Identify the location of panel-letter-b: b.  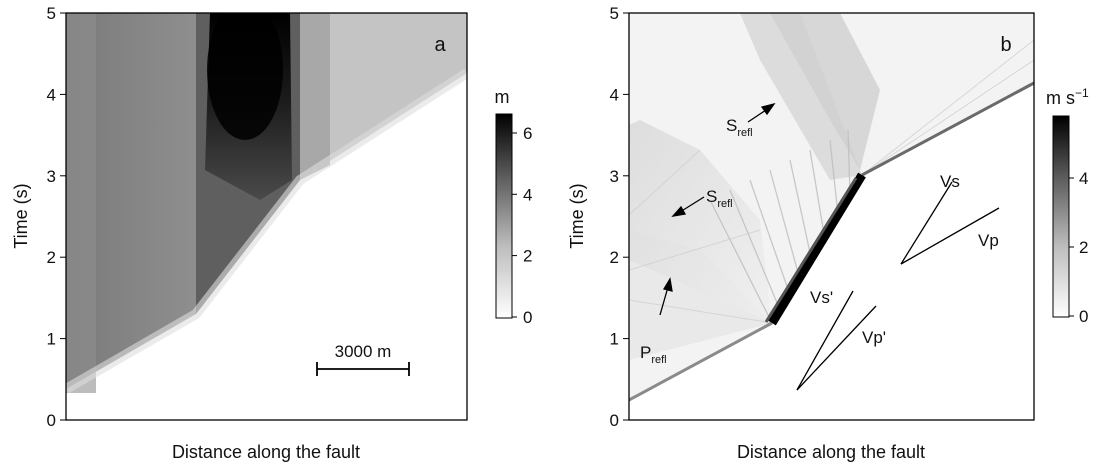
(1005, 45).